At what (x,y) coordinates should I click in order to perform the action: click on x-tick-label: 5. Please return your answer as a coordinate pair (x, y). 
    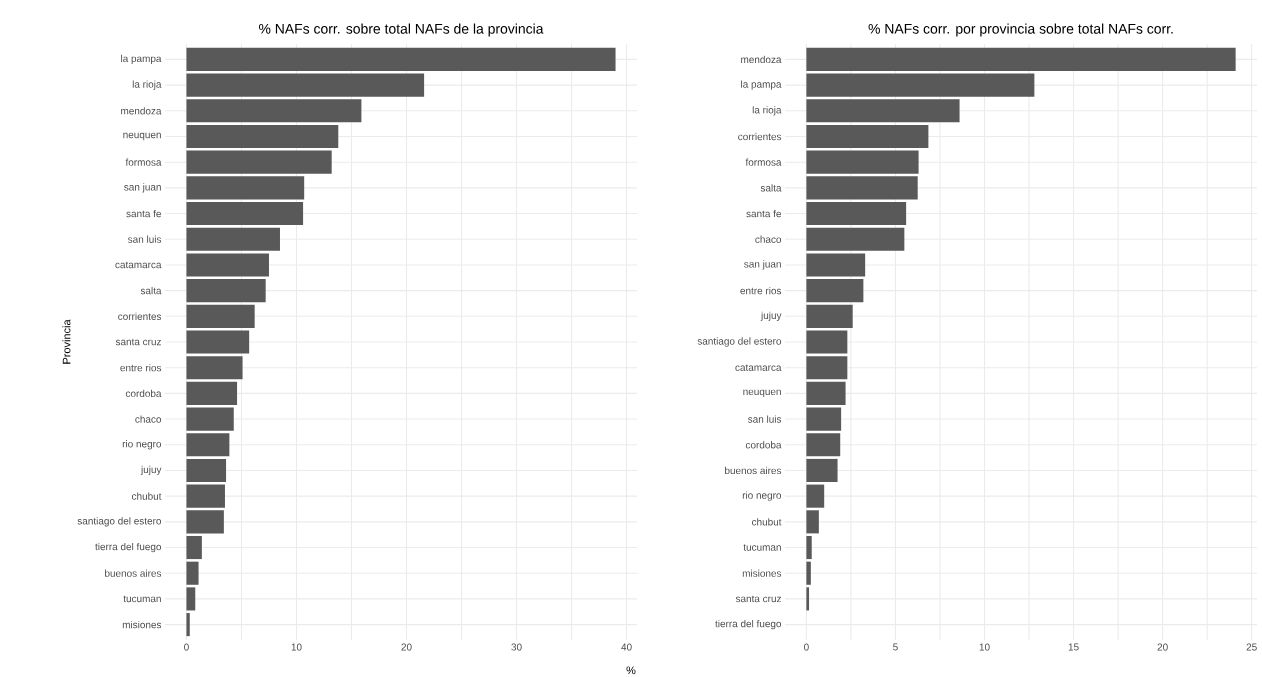
    Looking at the image, I should click on (895, 647).